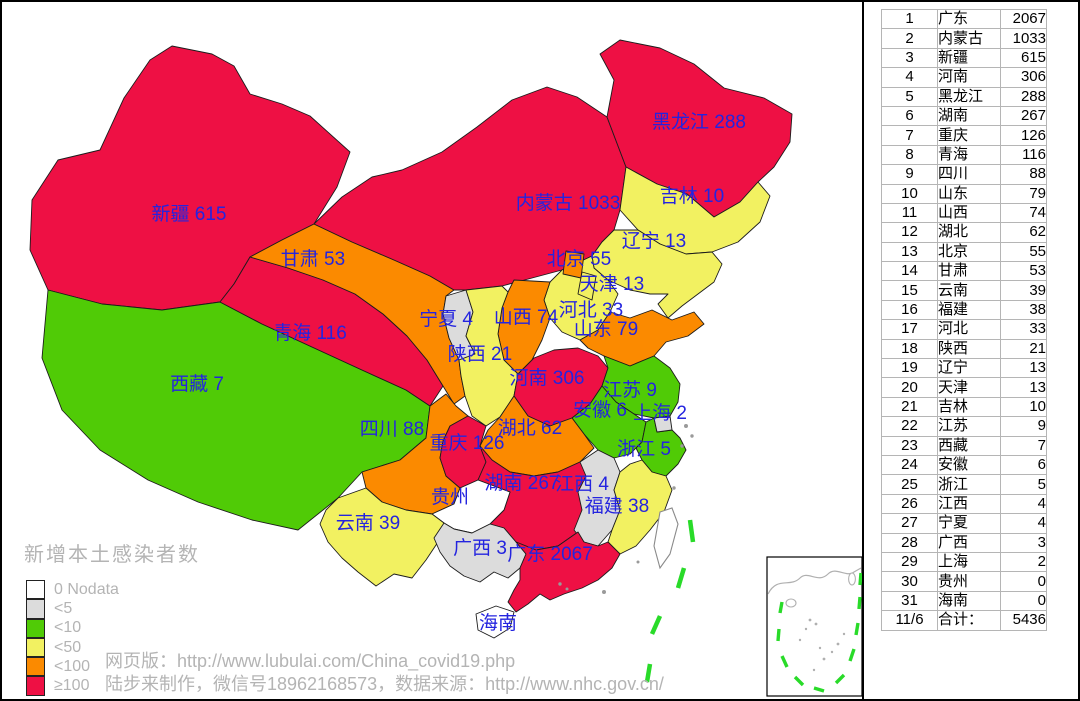 This screenshot has width=1080, height=701. What do you see at coordinates (969, 387) in the screenshot?
I see `province-cell: 天津` at bounding box center [969, 387].